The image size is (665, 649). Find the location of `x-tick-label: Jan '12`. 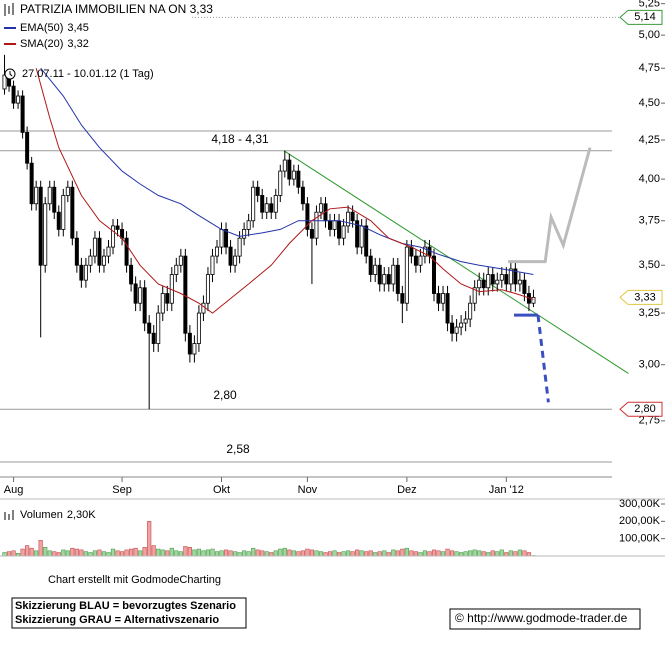

x-tick-label: Jan '12 is located at coordinates (506, 490).